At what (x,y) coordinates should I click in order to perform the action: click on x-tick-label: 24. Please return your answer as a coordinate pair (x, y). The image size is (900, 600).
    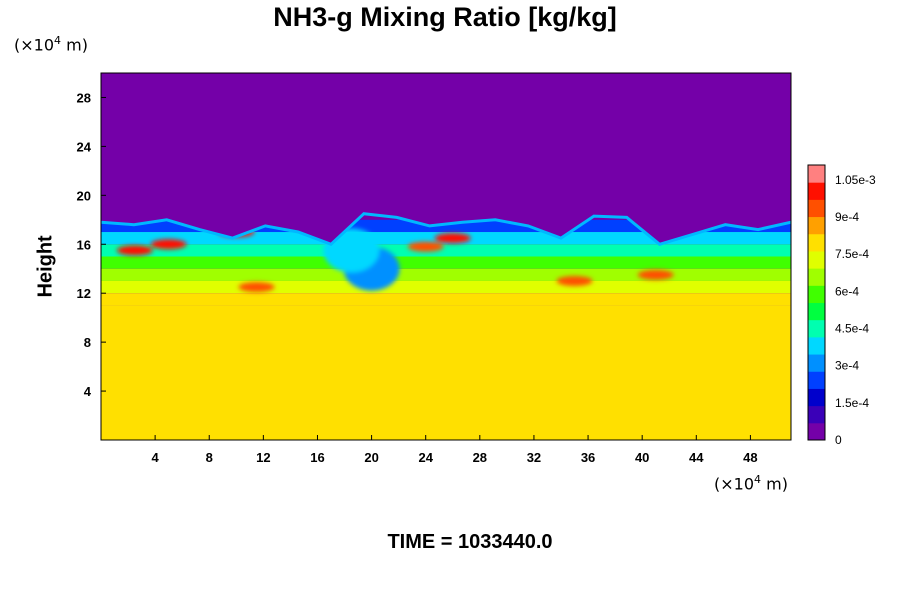
    Looking at the image, I should click on (425, 457).